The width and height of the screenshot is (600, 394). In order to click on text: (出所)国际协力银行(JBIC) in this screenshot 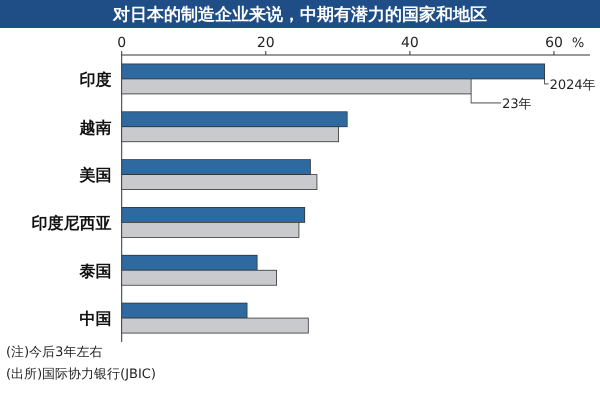, I will do `click(81, 374)`.